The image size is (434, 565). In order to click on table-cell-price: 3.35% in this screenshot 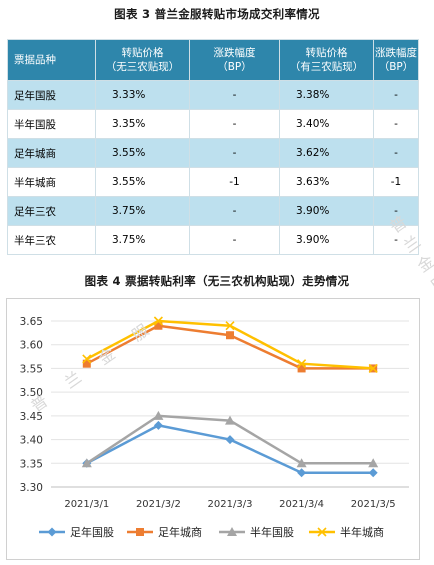, I will do `click(142, 124)`.